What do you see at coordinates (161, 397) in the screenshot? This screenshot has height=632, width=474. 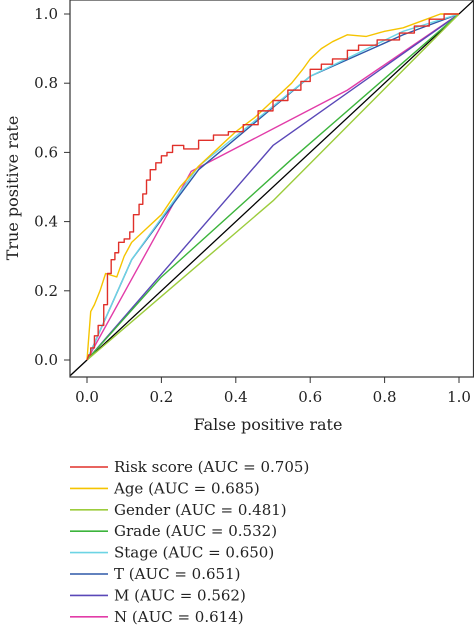 I see `x-tick-label: 0.2` at bounding box center [161, 397].